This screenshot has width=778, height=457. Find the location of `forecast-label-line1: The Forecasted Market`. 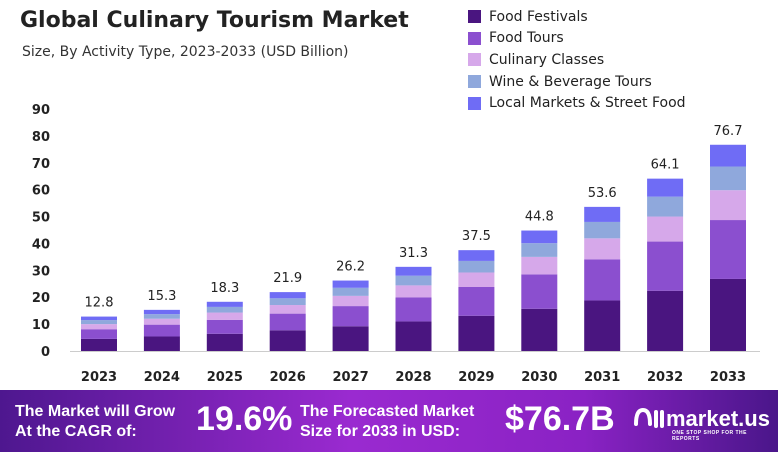

forecast-label-line1: The Forecasted Market is located at coordinates (387, 411).